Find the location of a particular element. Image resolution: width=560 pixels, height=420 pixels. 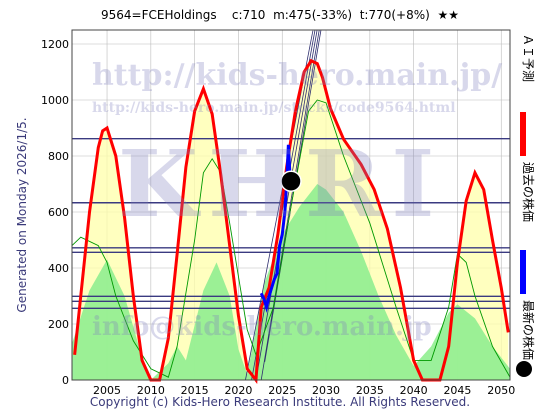

x-tick-label: 2045 is located at coordinates (457, 390).